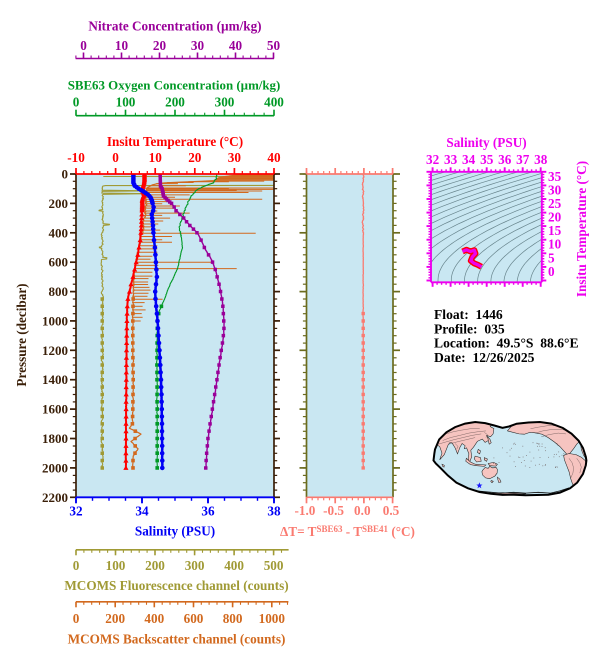 The height and width of the screenshot is (668, 609). Describe the element at coordinates (304, 510) in the screenshot. I see `svg-text: -1.0` at that location.